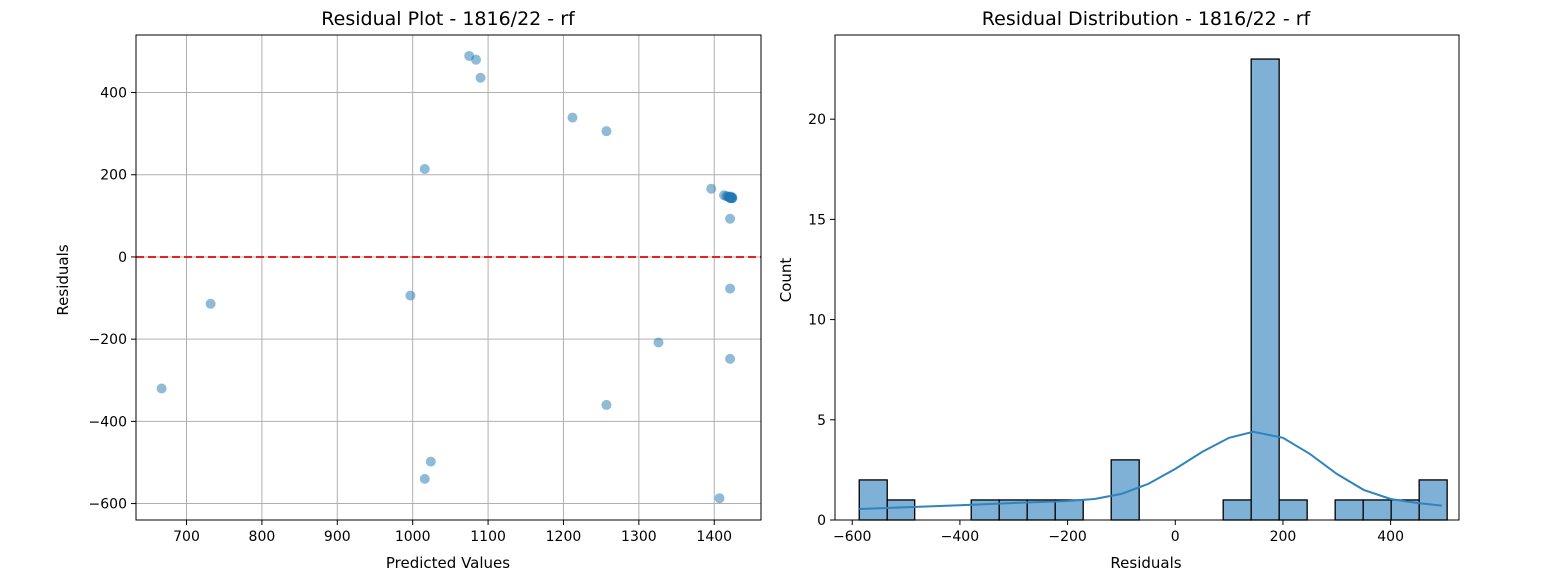 Image resolution: width=1544 pixels, height=579 pixels. Describe the element at coordinates (817, 120) in the screenshot. I see `histogram-y-tick-label: 20` at that location.